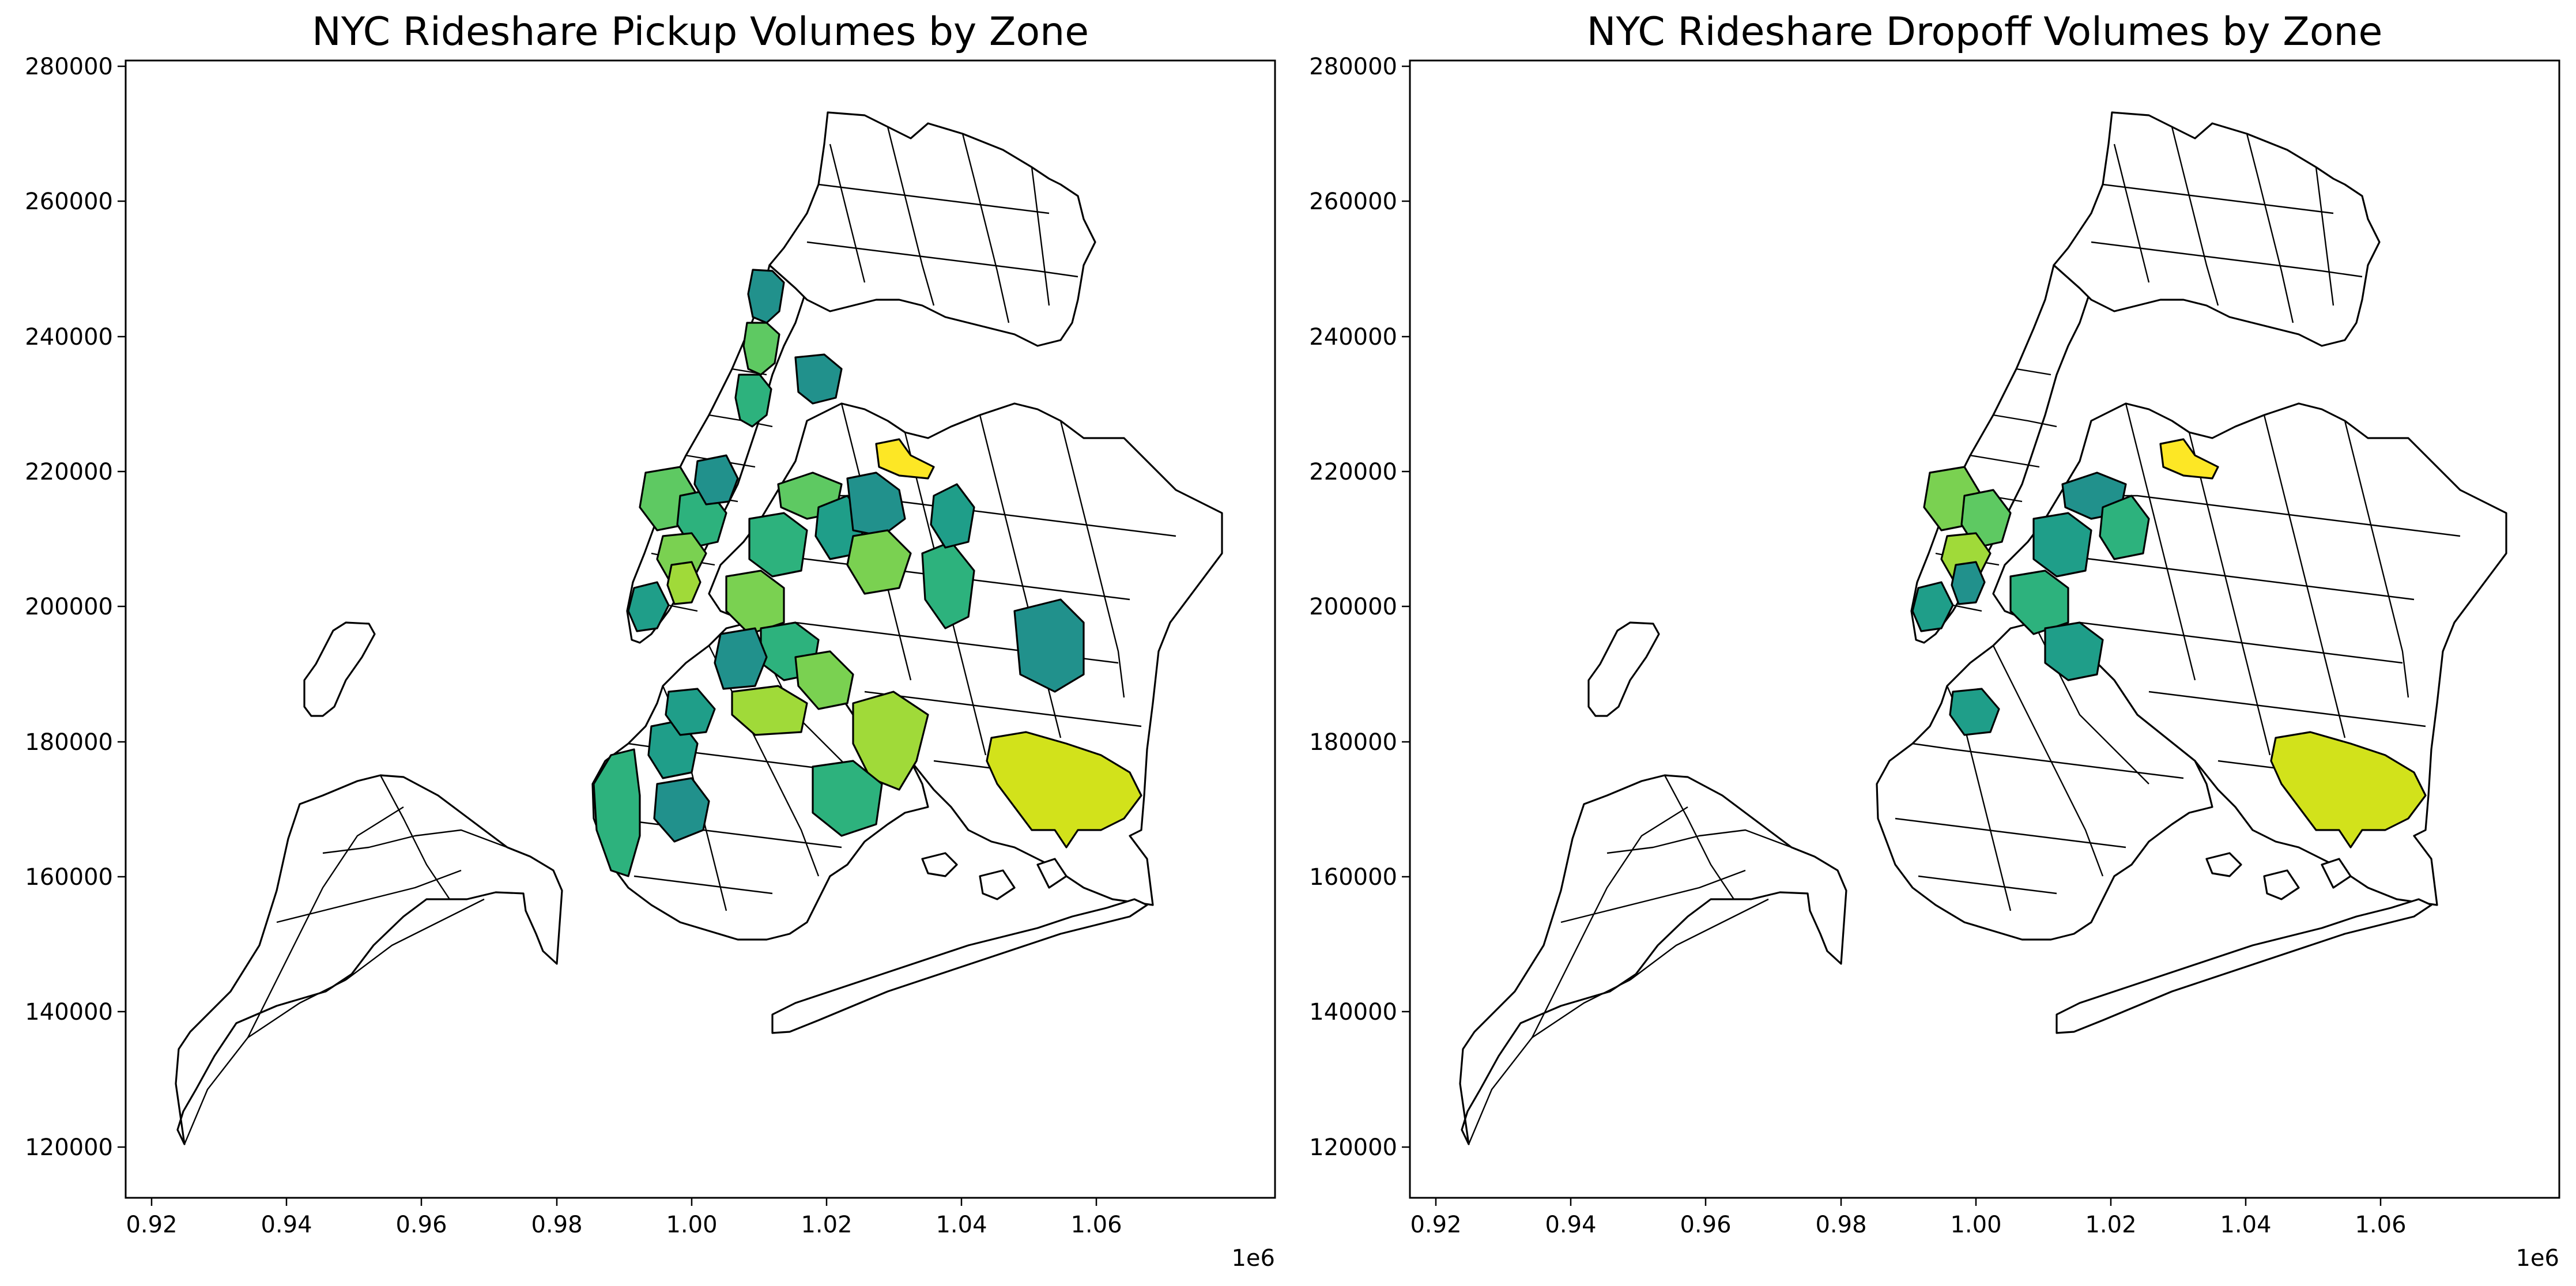 This screenshot has height=1286, width=2576. I want to click on pickup-y-tick-label: 240000, so click(69, 337).